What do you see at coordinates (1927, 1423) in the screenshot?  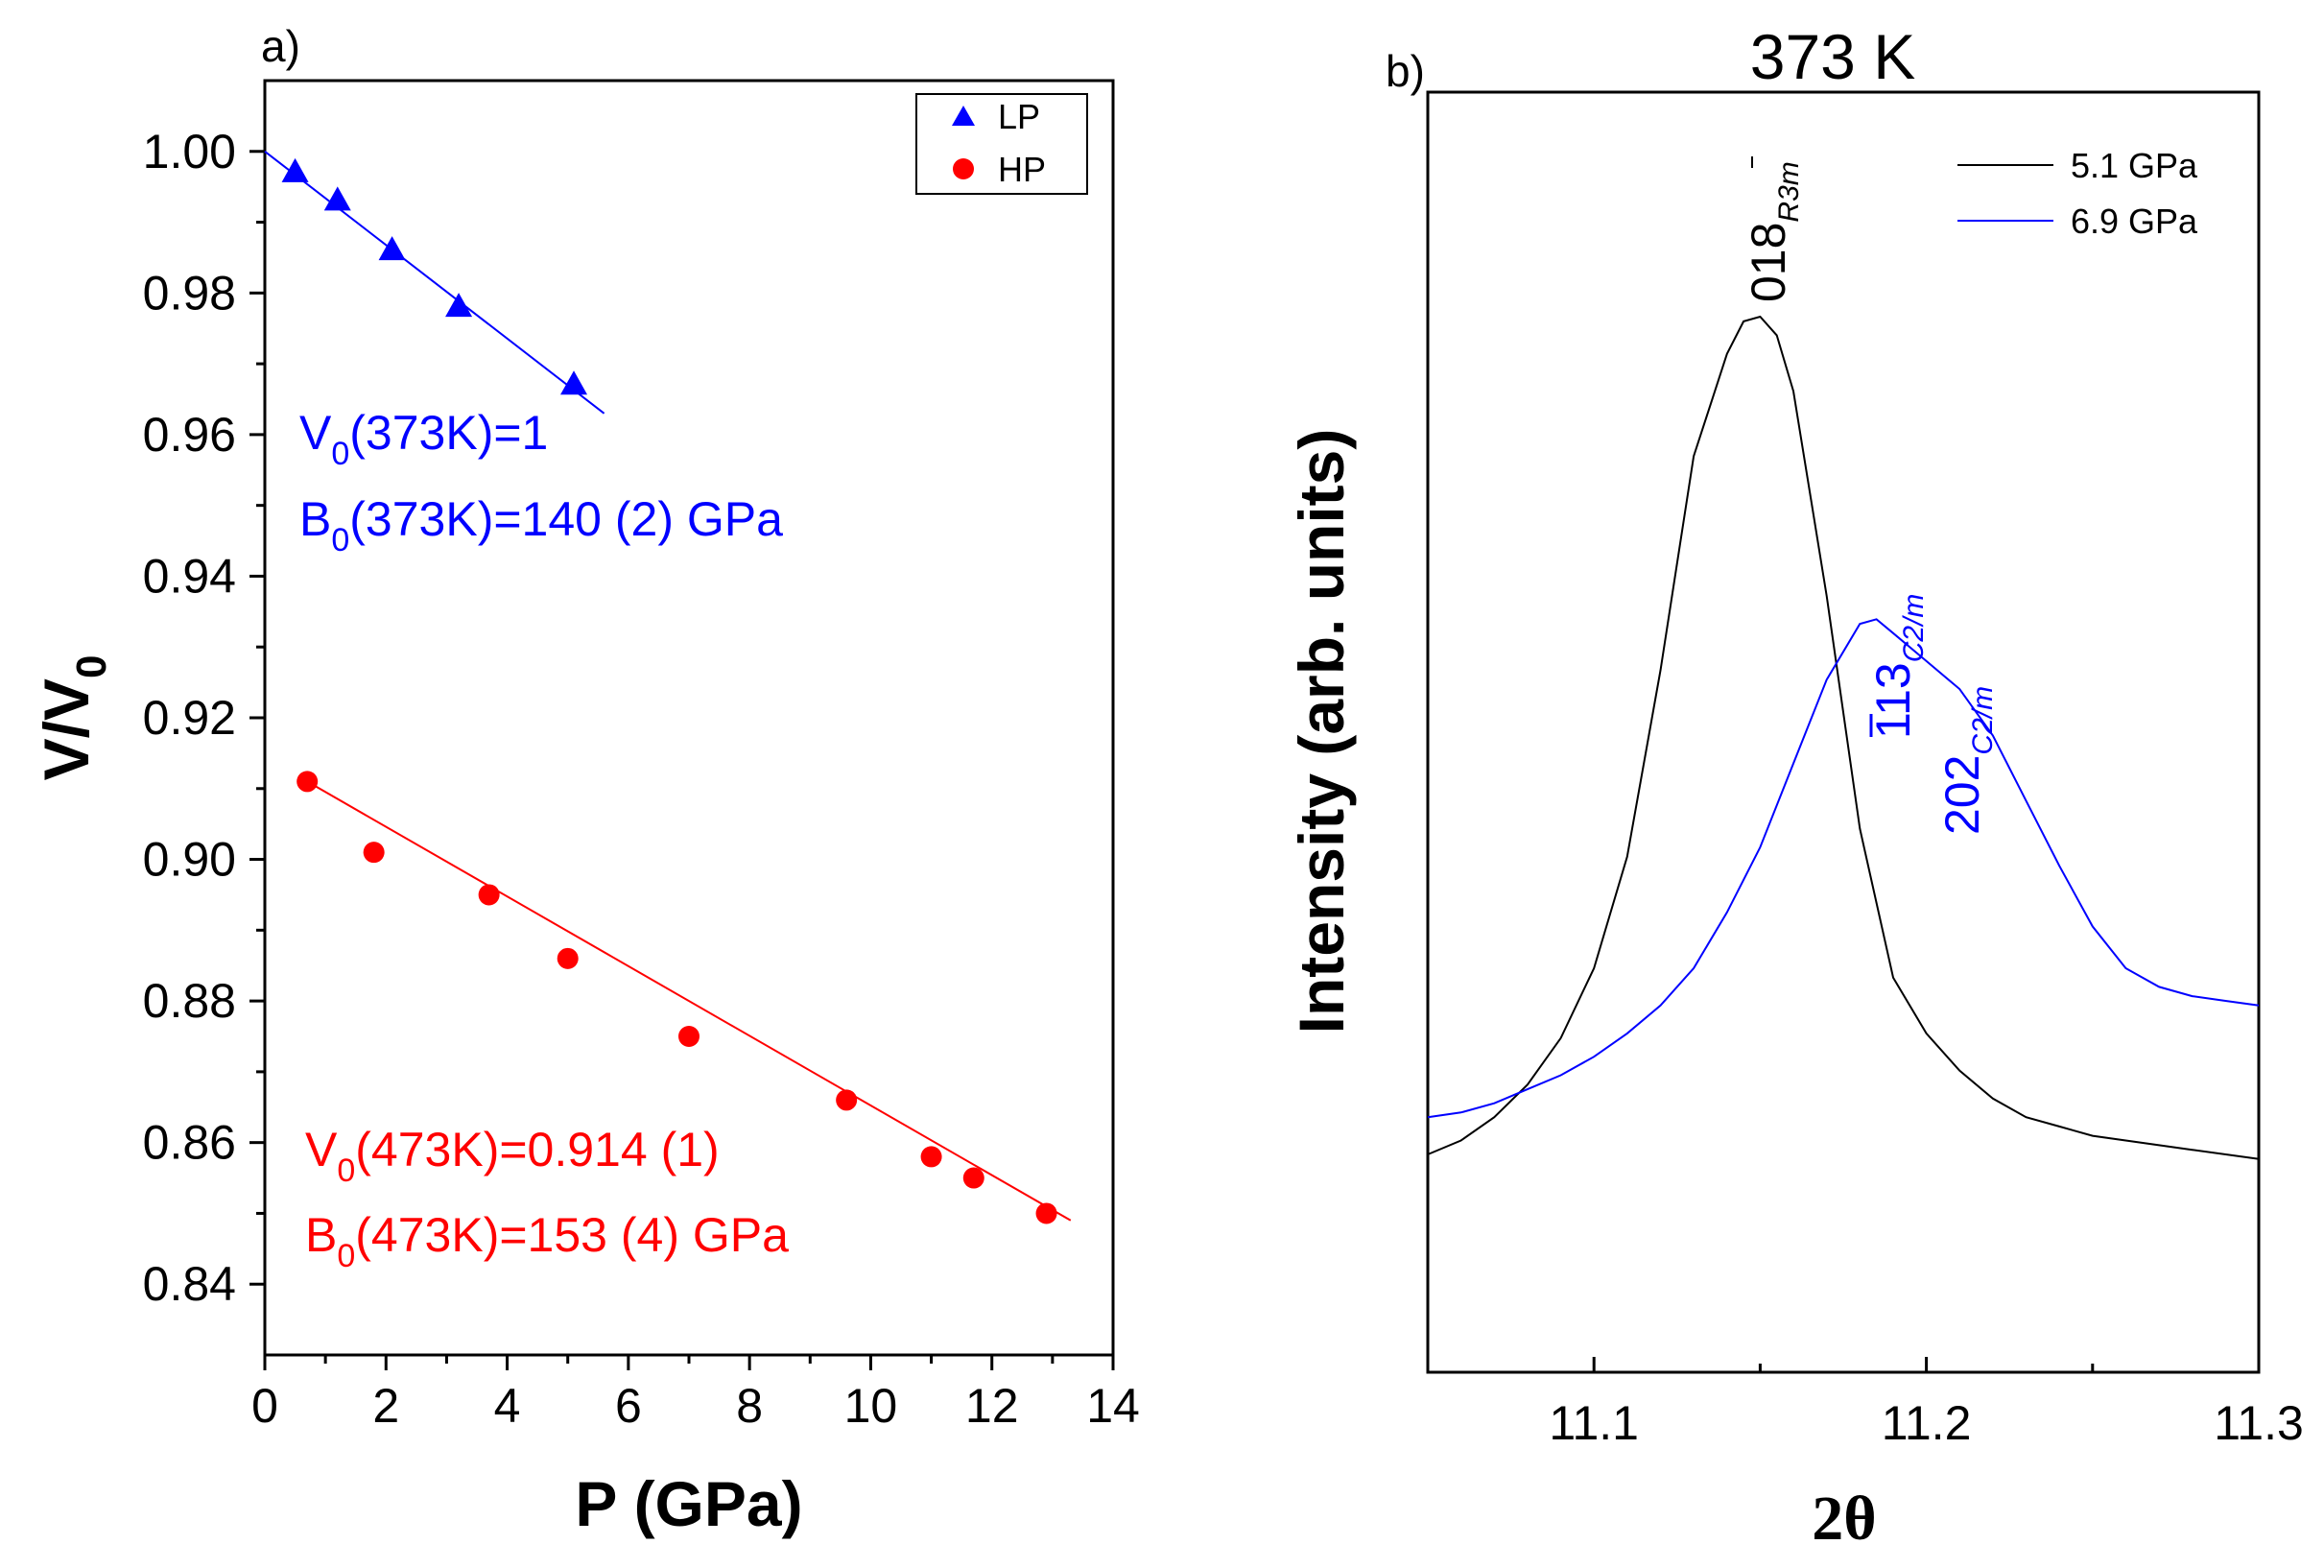 I see `panel-b-x-tick-label: 11.2` at bounding box center [1927, 1423].